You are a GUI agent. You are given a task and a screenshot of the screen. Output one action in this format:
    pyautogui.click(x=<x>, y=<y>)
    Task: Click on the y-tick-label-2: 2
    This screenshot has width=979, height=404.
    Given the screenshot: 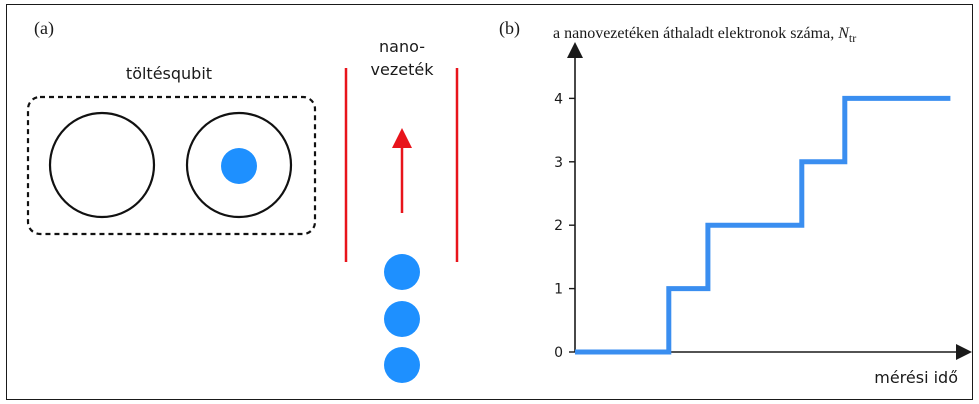 What is the action you would take?
    pyautogui.click(x=558, y=226)
    